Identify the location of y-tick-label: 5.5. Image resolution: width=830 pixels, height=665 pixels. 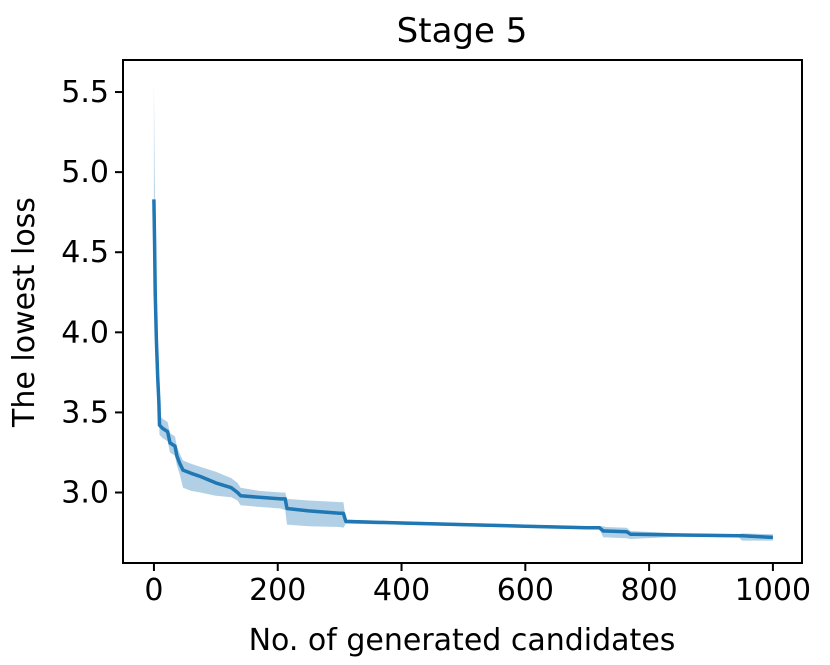
(85, 92).